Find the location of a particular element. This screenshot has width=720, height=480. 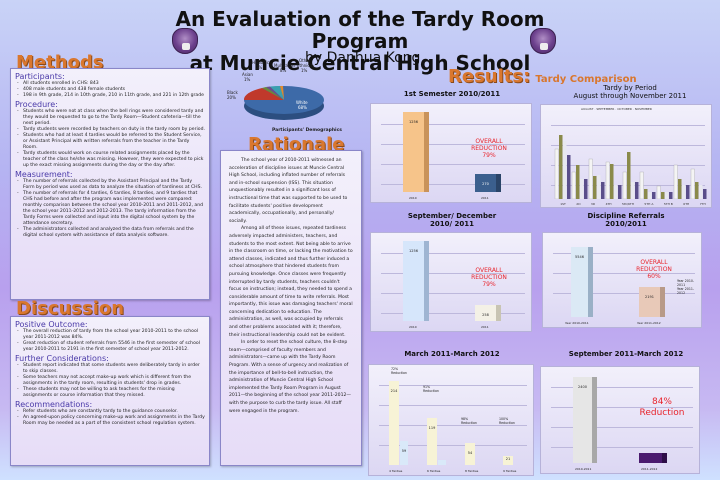

rationale-heading: Rationale is located at coordinates (296, 144).